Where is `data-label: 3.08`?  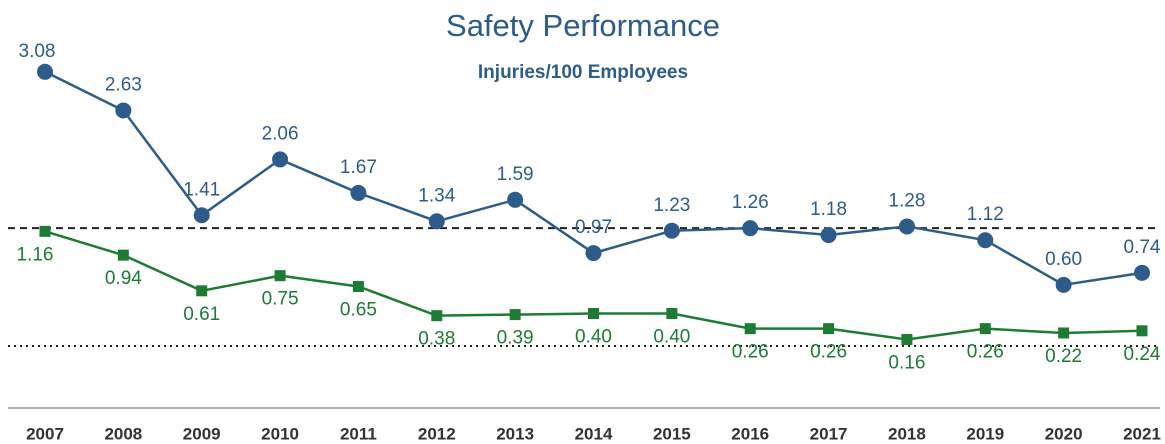
data-label: 3.08 is located at coordinates (37, 51).